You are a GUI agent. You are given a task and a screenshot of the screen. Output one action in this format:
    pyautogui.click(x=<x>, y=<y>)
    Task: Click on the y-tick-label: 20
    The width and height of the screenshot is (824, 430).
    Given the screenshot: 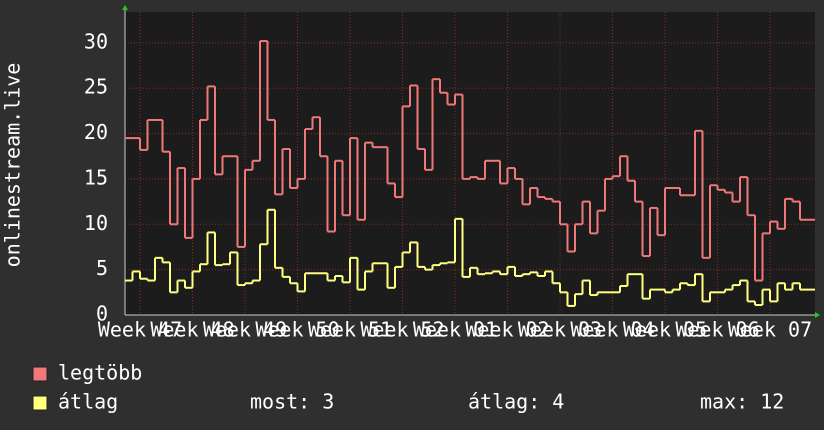 What is the action you would take?
    pyautogui.click(x=96, y=132)
    